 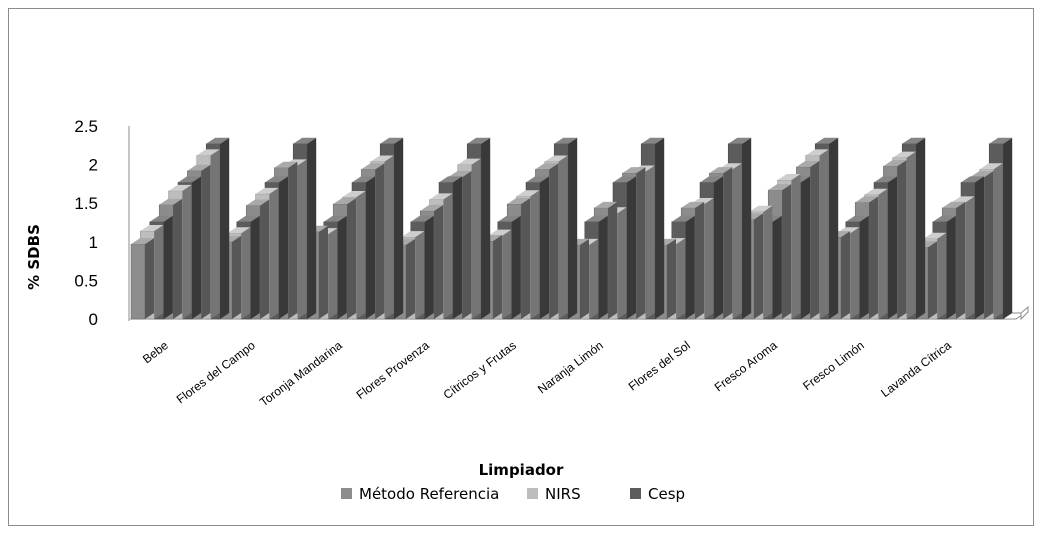 I want to click on x-tick-label: Naranja Limón, so click(x=570, y=367).